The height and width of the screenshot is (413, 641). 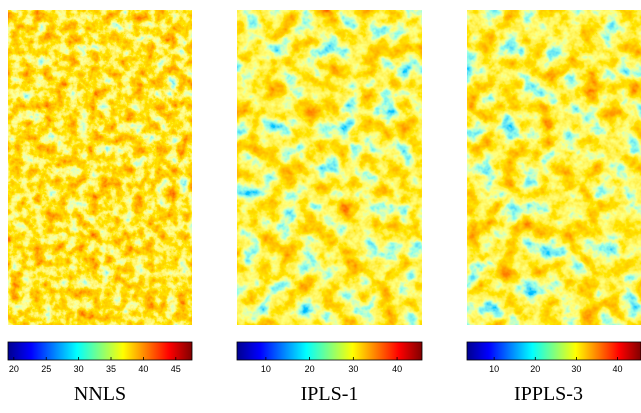 I want to click on colorbar-tick-label: 25, so click(x=46, y=369).